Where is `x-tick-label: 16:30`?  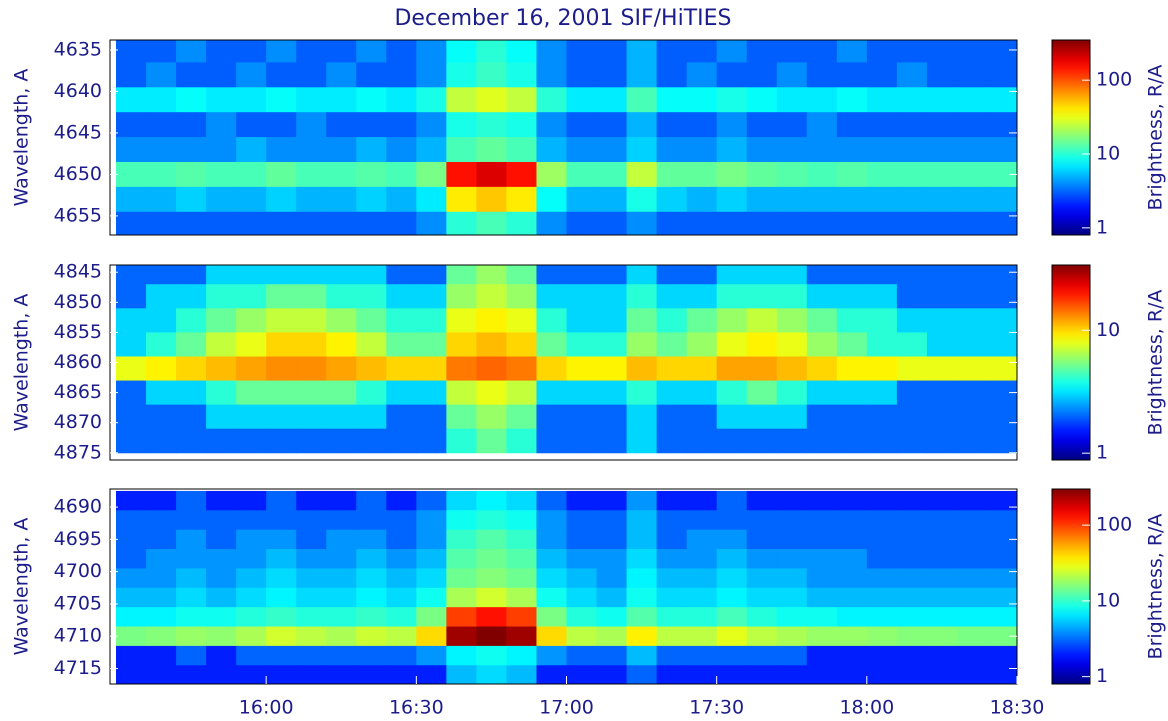 x-tick-label: 16:30 is located at coordinates (416, 708).